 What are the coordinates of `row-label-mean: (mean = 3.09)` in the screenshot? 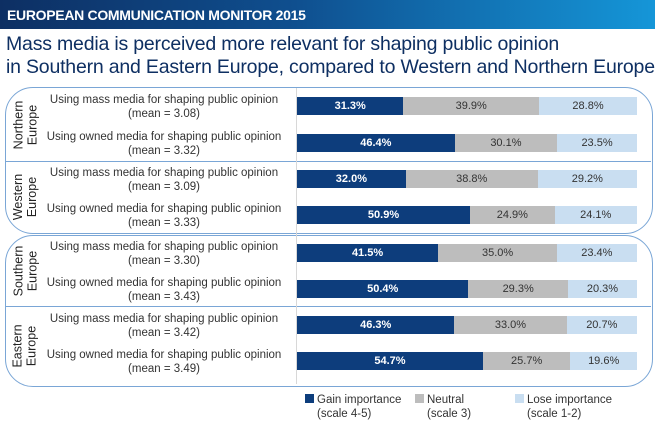 It's located at (164, 187).